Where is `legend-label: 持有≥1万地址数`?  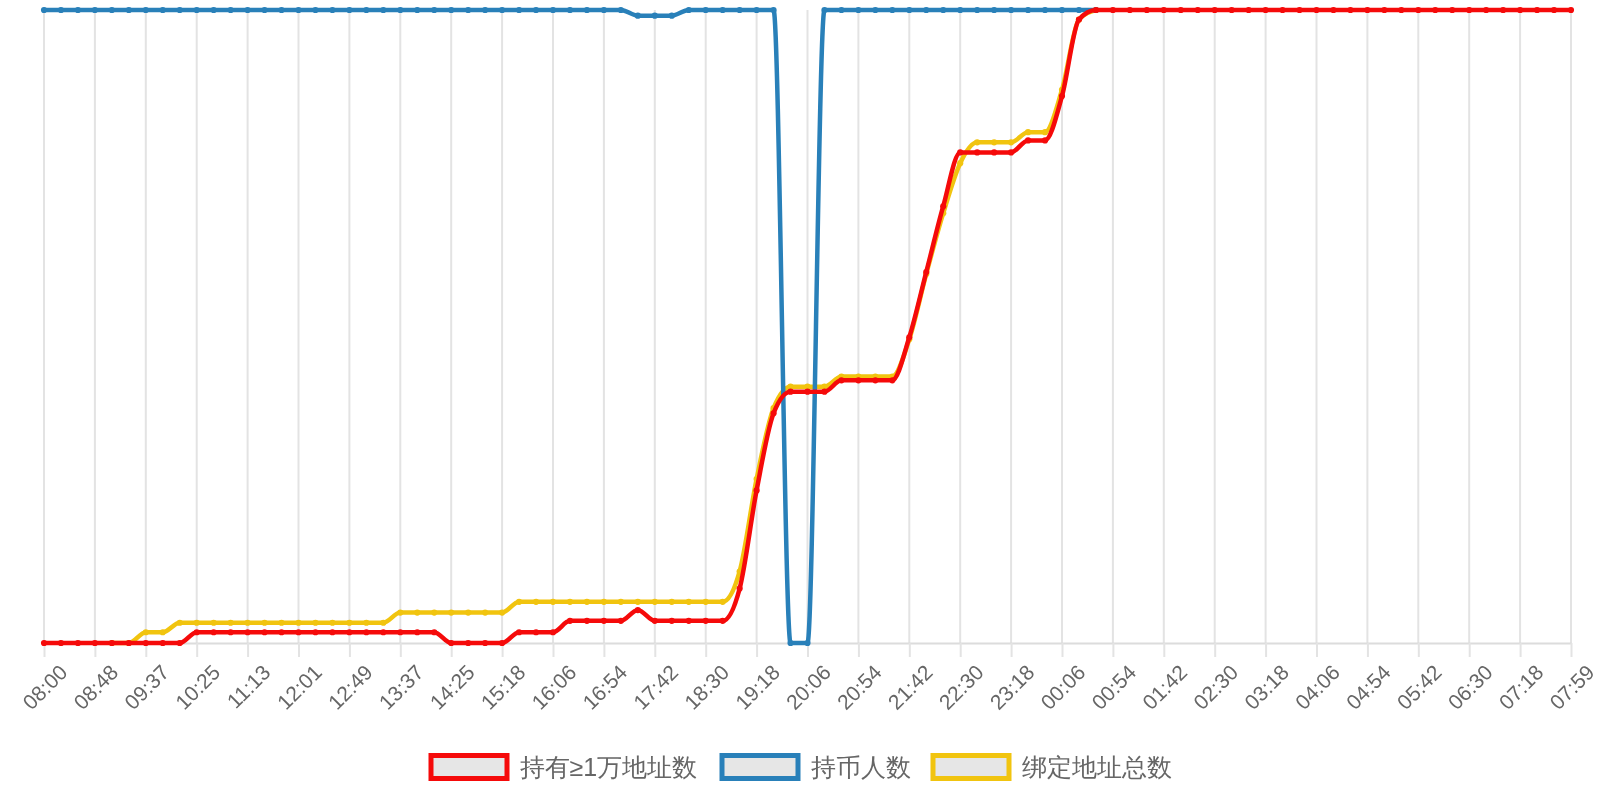 legend-label: 持有≥1万地址数 is located at coordinates (608, 767).